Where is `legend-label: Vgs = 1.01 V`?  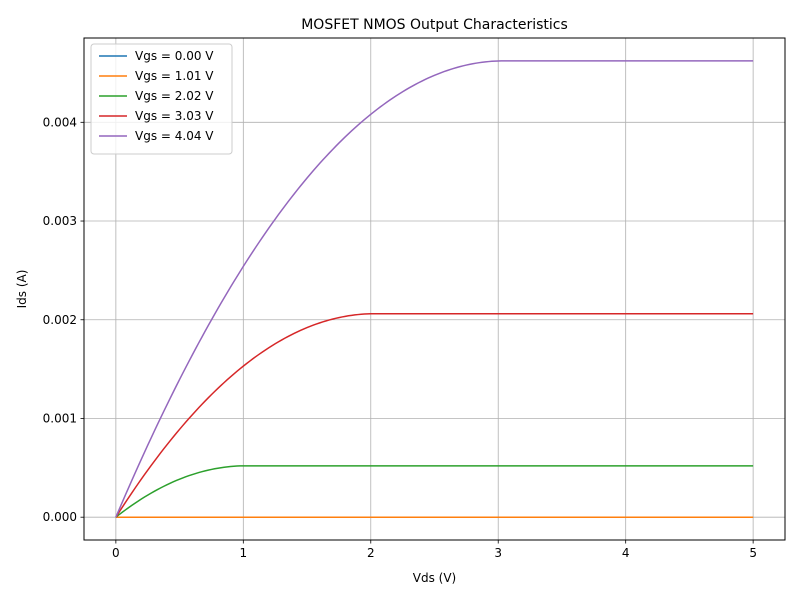 legend-label: Vgs = 1.01 V is located at coordinates (174, 76).